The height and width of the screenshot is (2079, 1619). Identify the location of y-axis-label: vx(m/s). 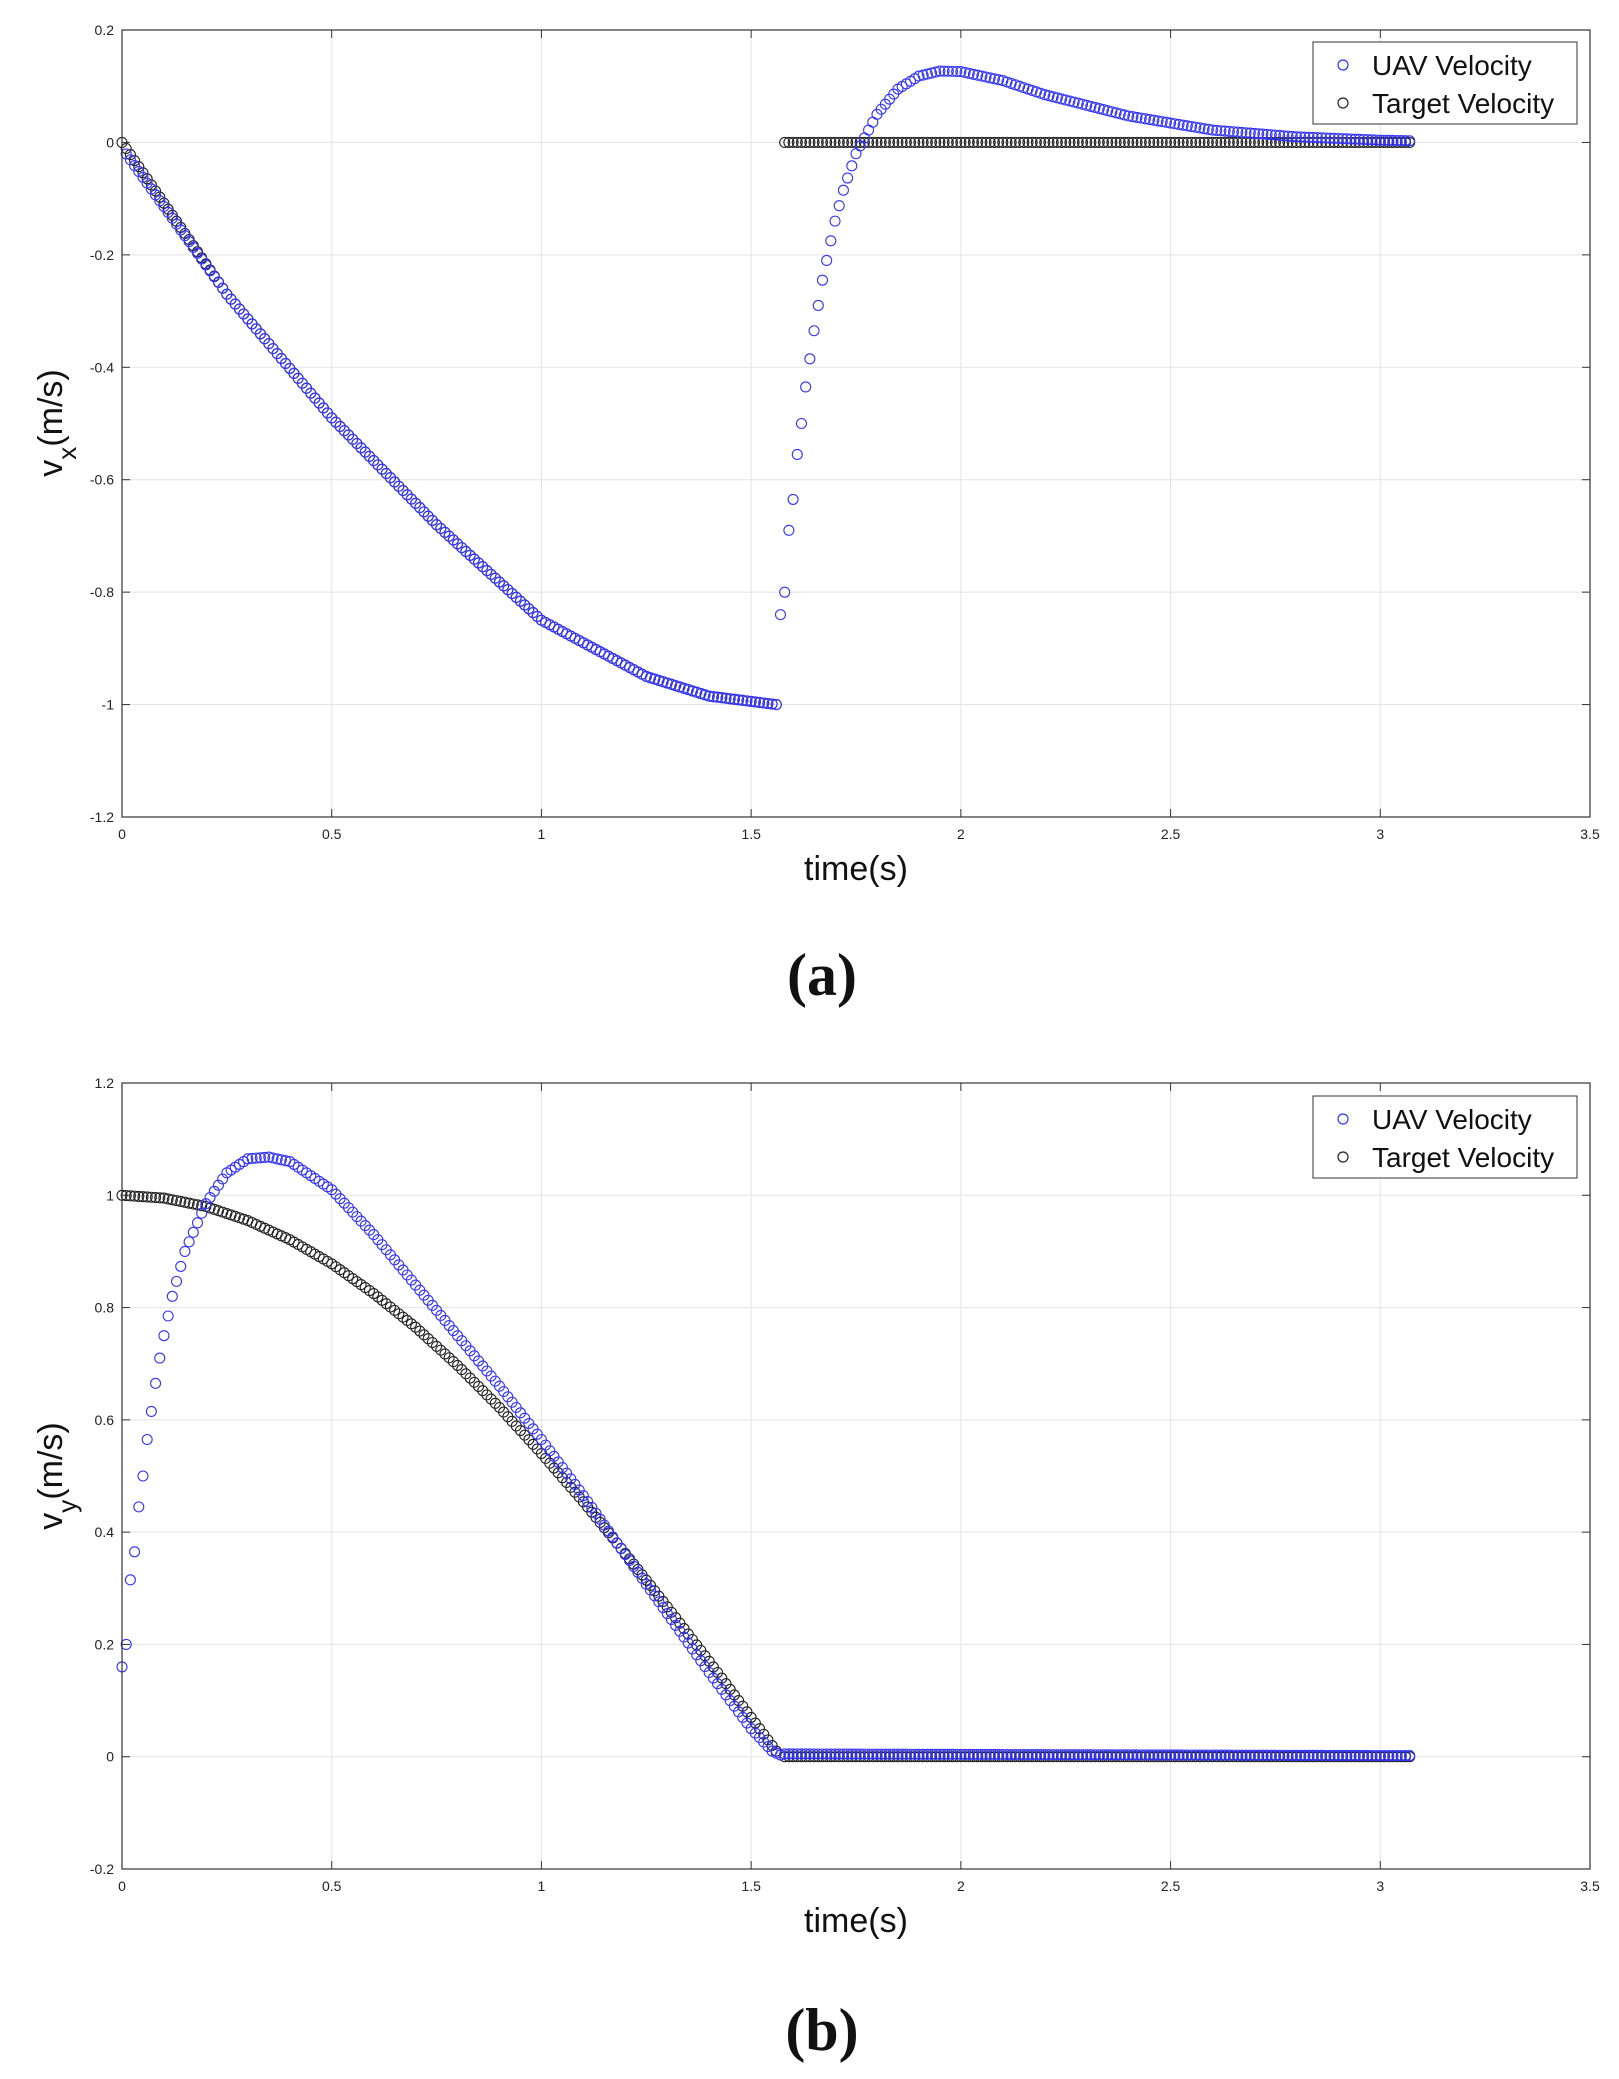
(57, 422).